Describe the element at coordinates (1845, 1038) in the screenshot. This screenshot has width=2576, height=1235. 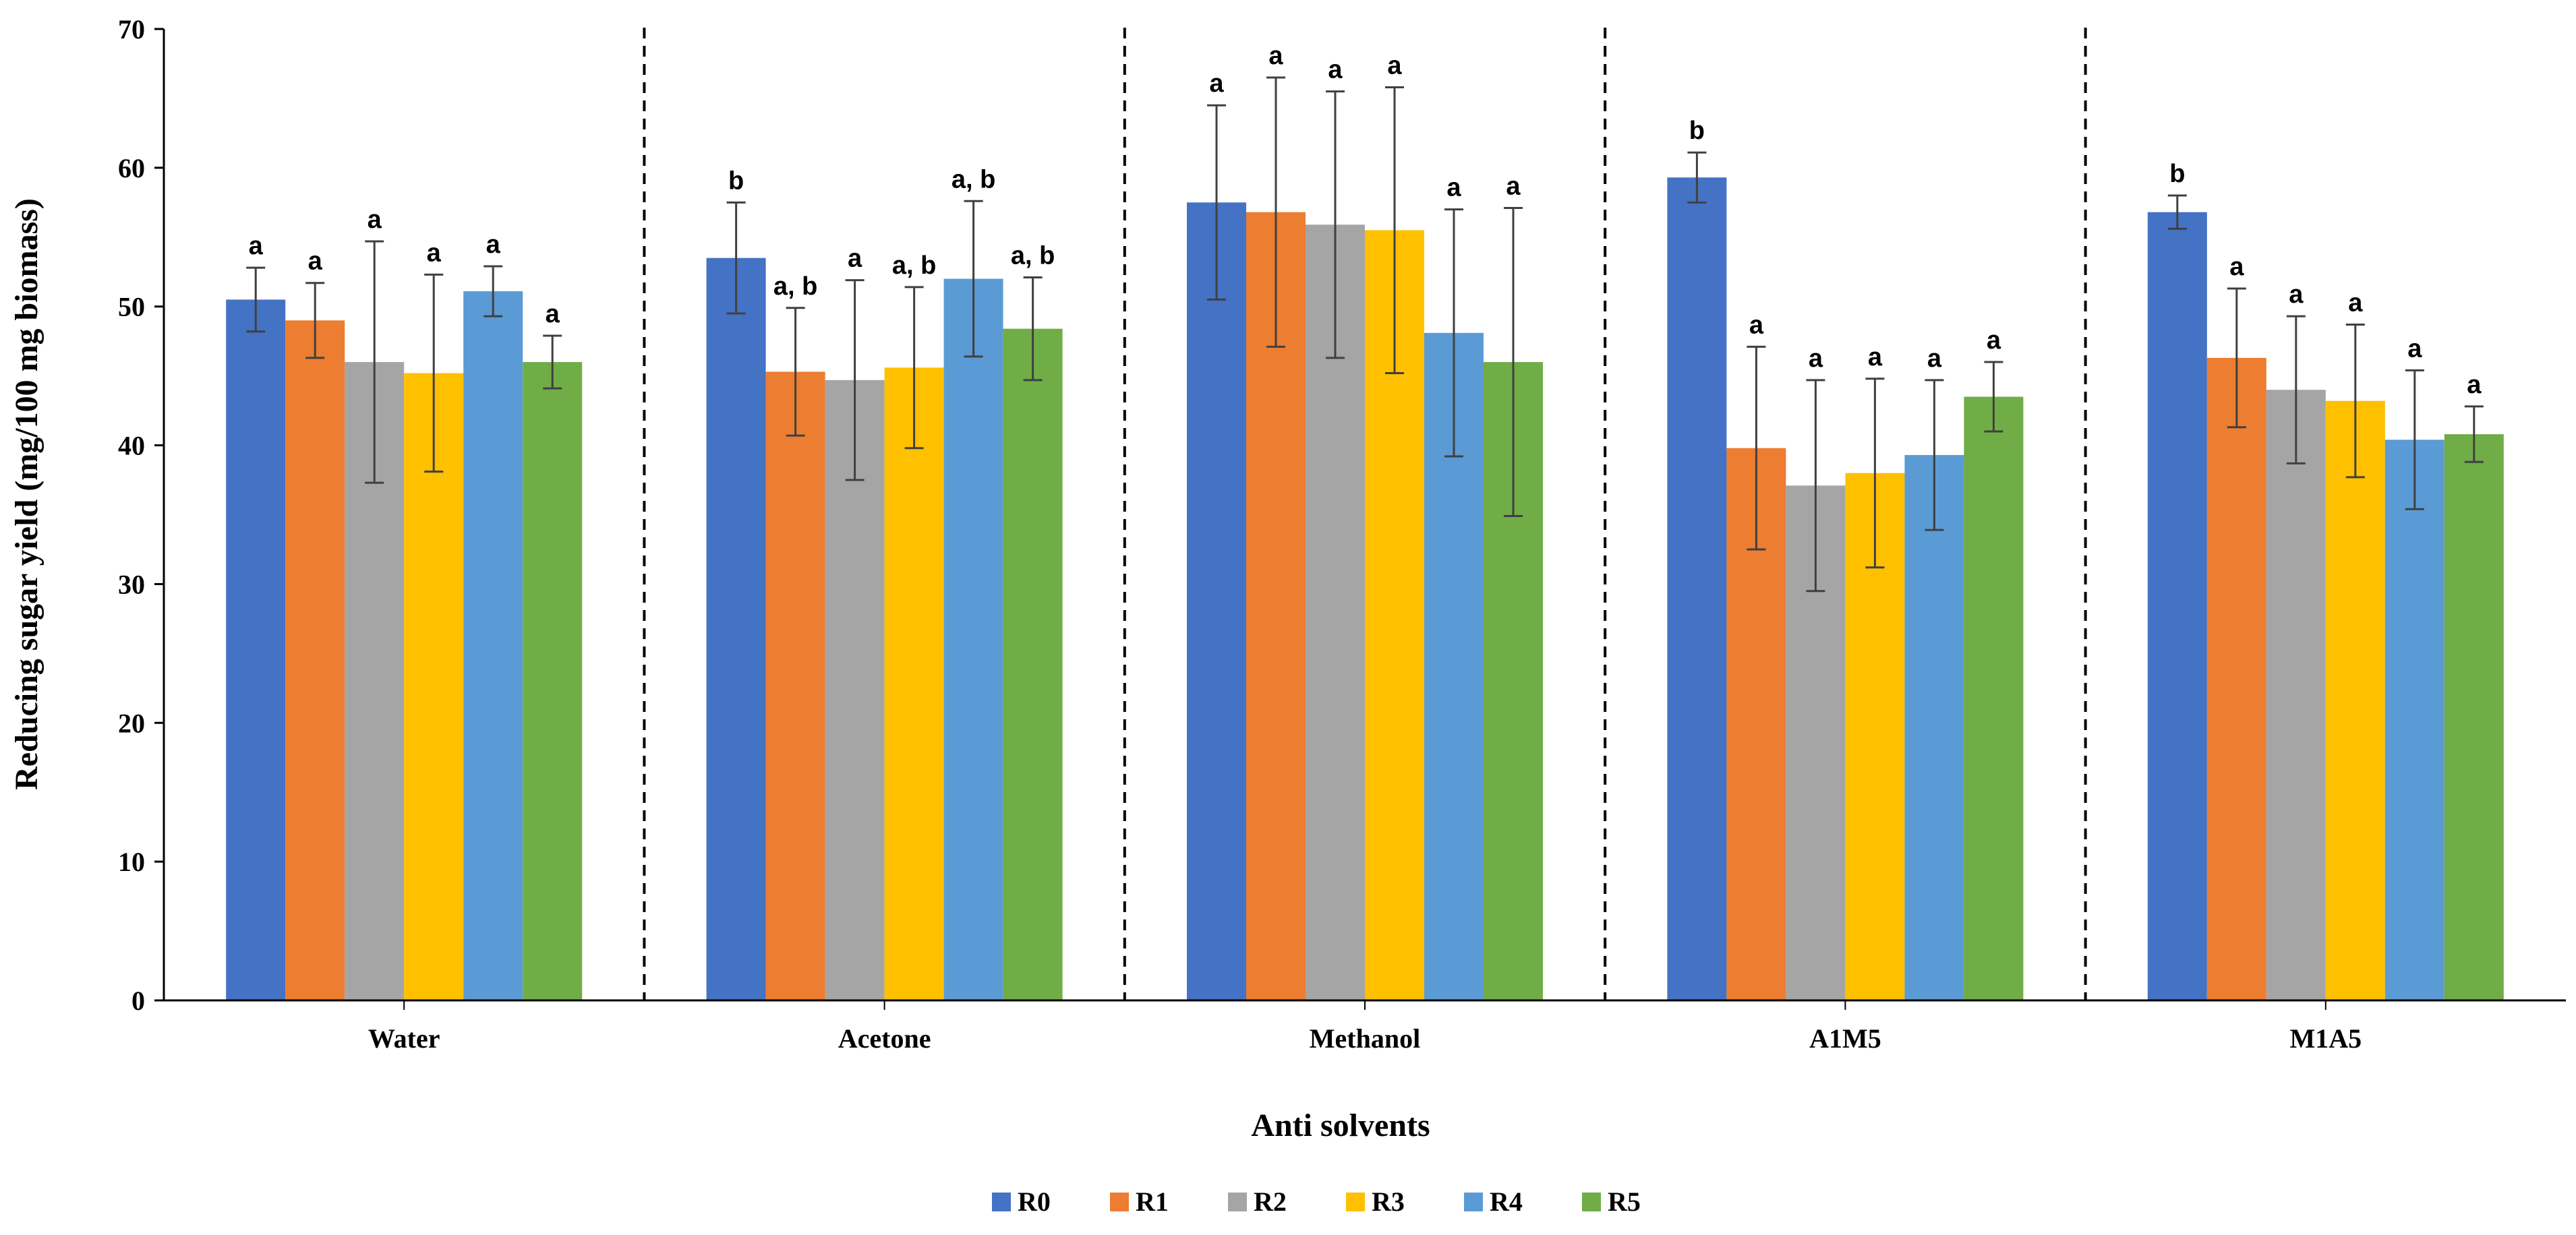
I see `x-tick-label: A1M5` at that location.